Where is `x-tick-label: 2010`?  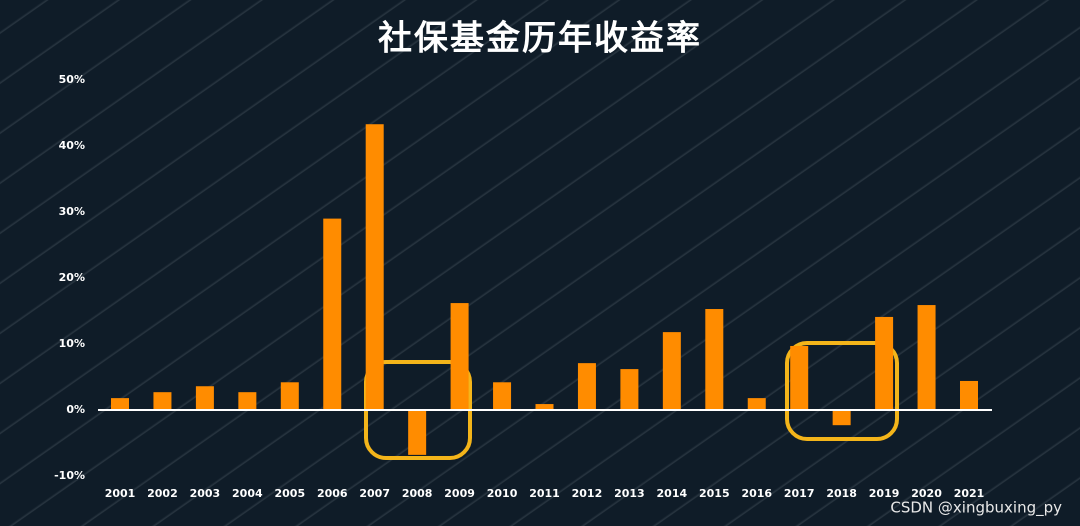 x-tick-label: 2010 is located at coordinates (502, 493).